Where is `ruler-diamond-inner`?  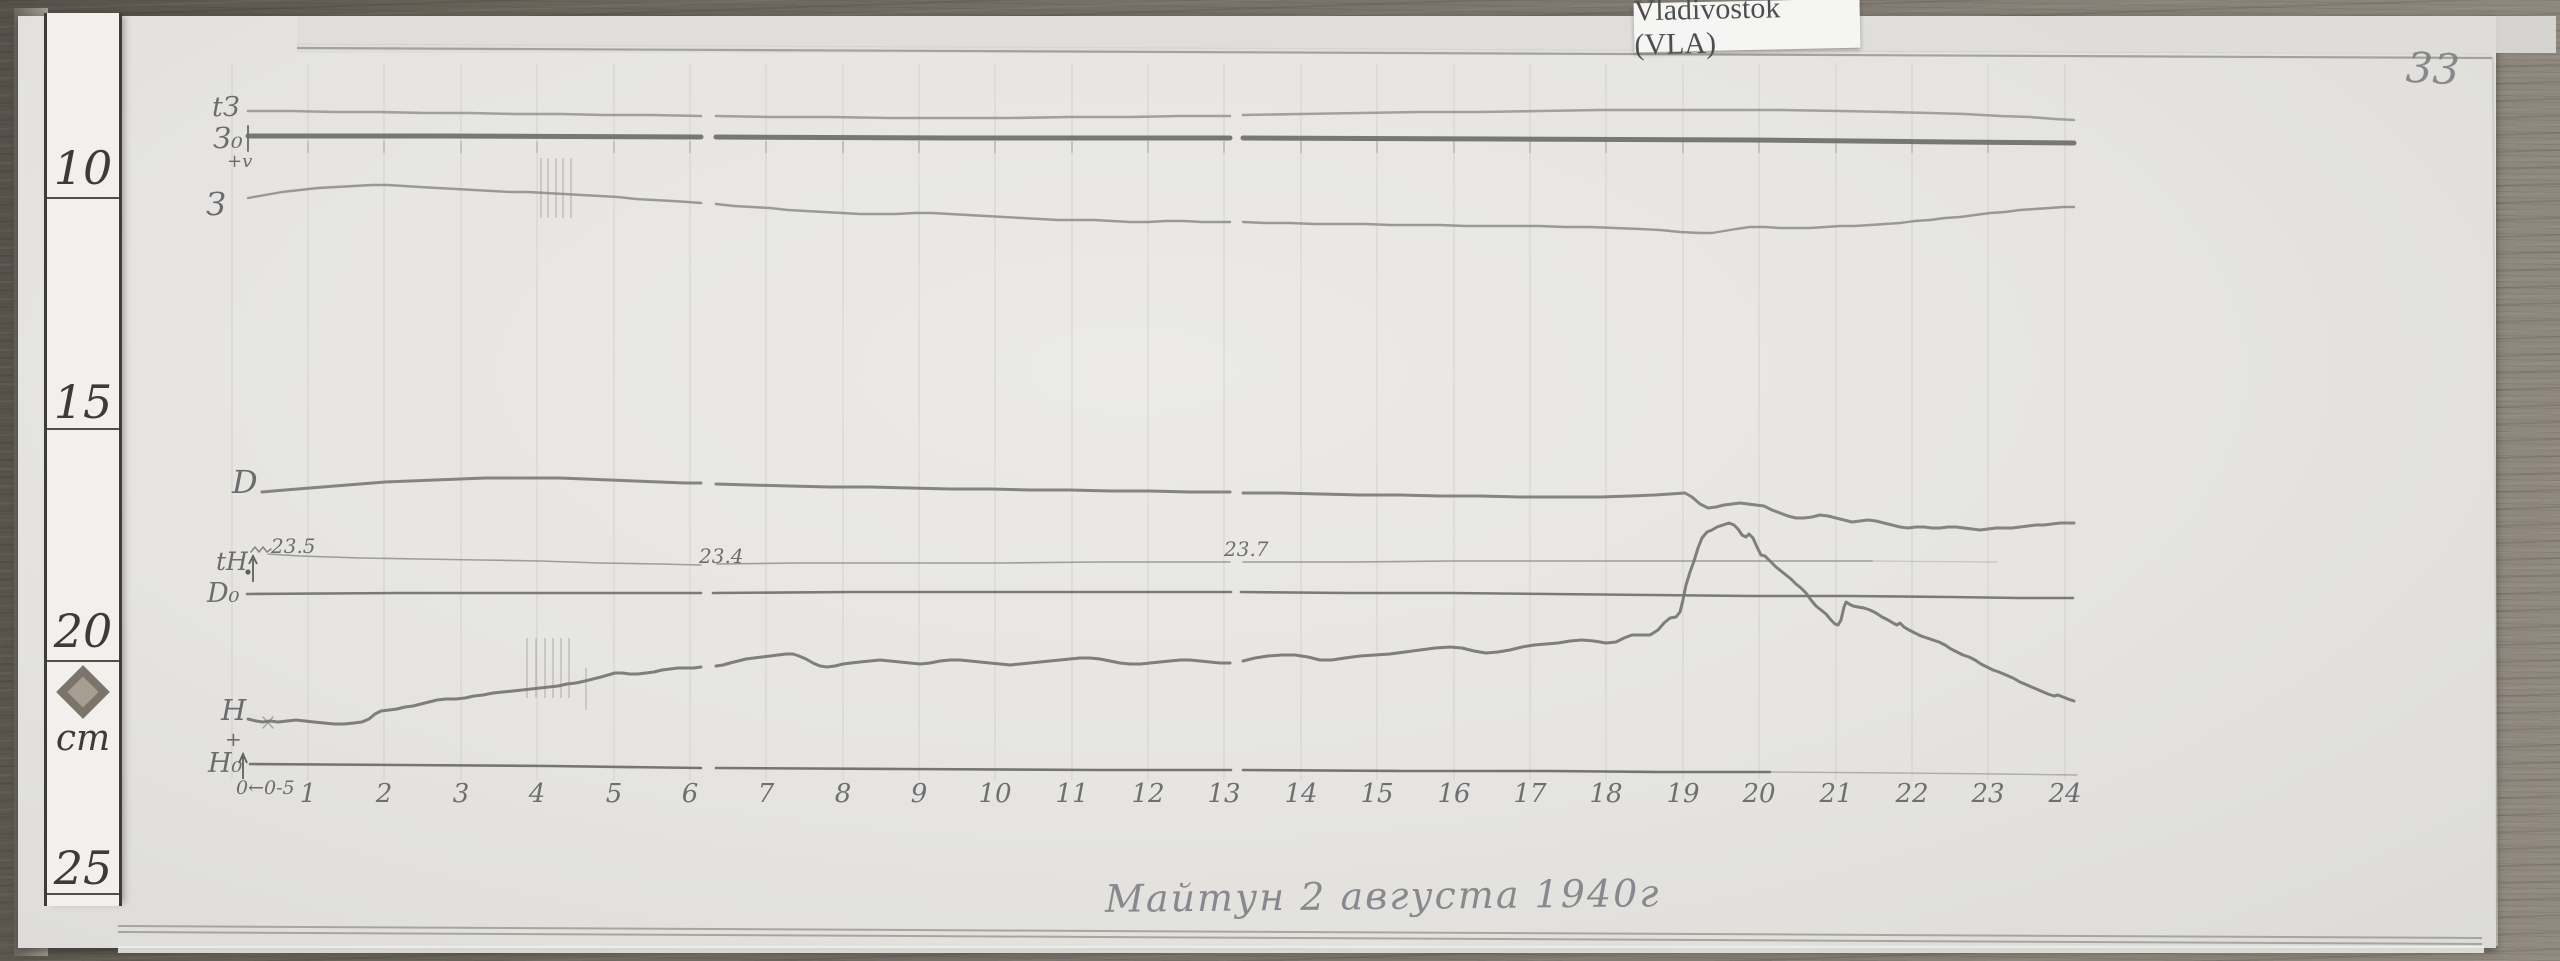
ruler-diamond-inner is located at coordinates (83, 692).